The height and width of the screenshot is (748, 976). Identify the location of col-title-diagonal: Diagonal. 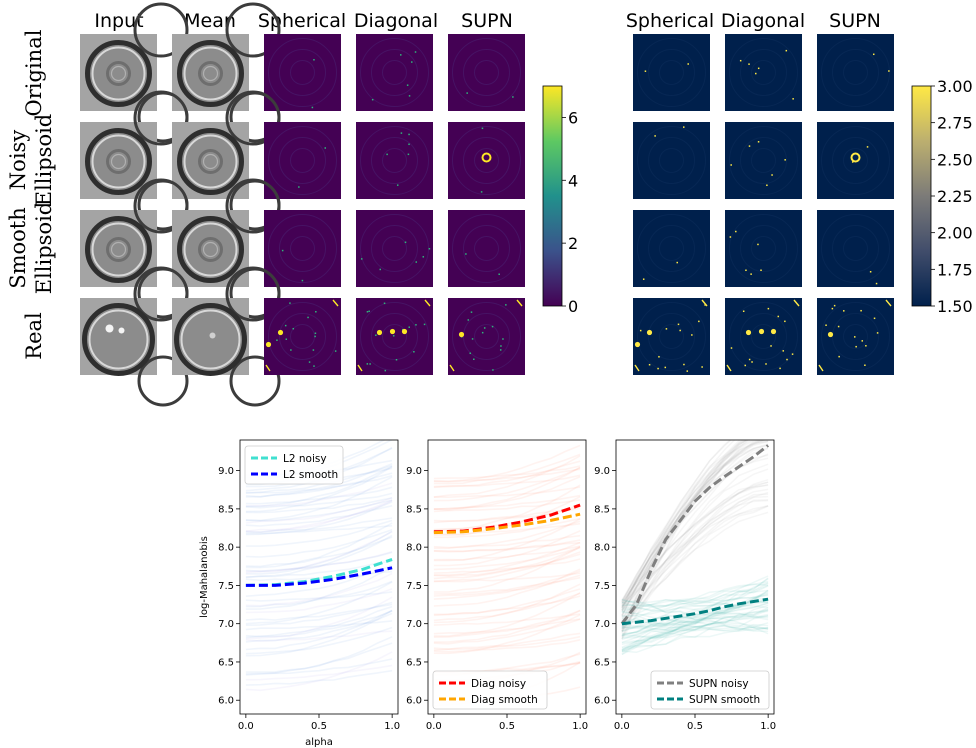
(396, 21).